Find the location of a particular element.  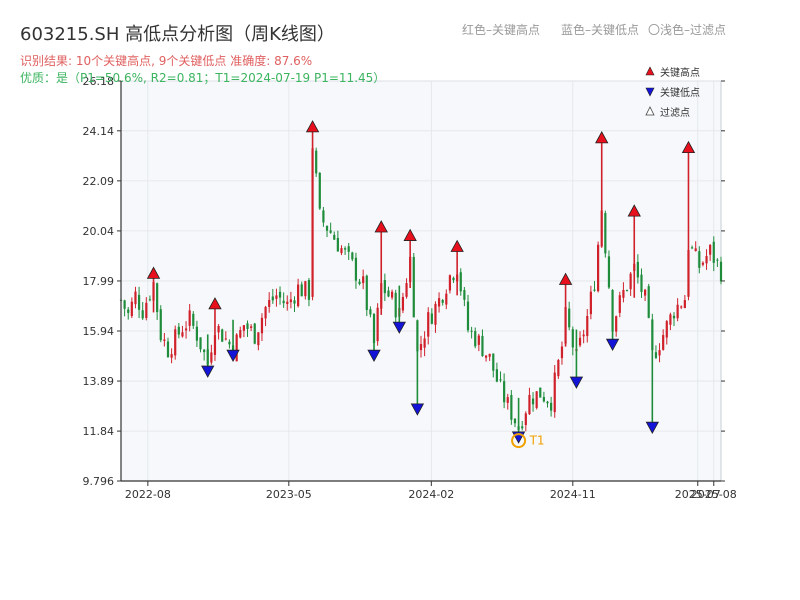

y-tick-label: 26.18 is located at coordinates (99, 81).